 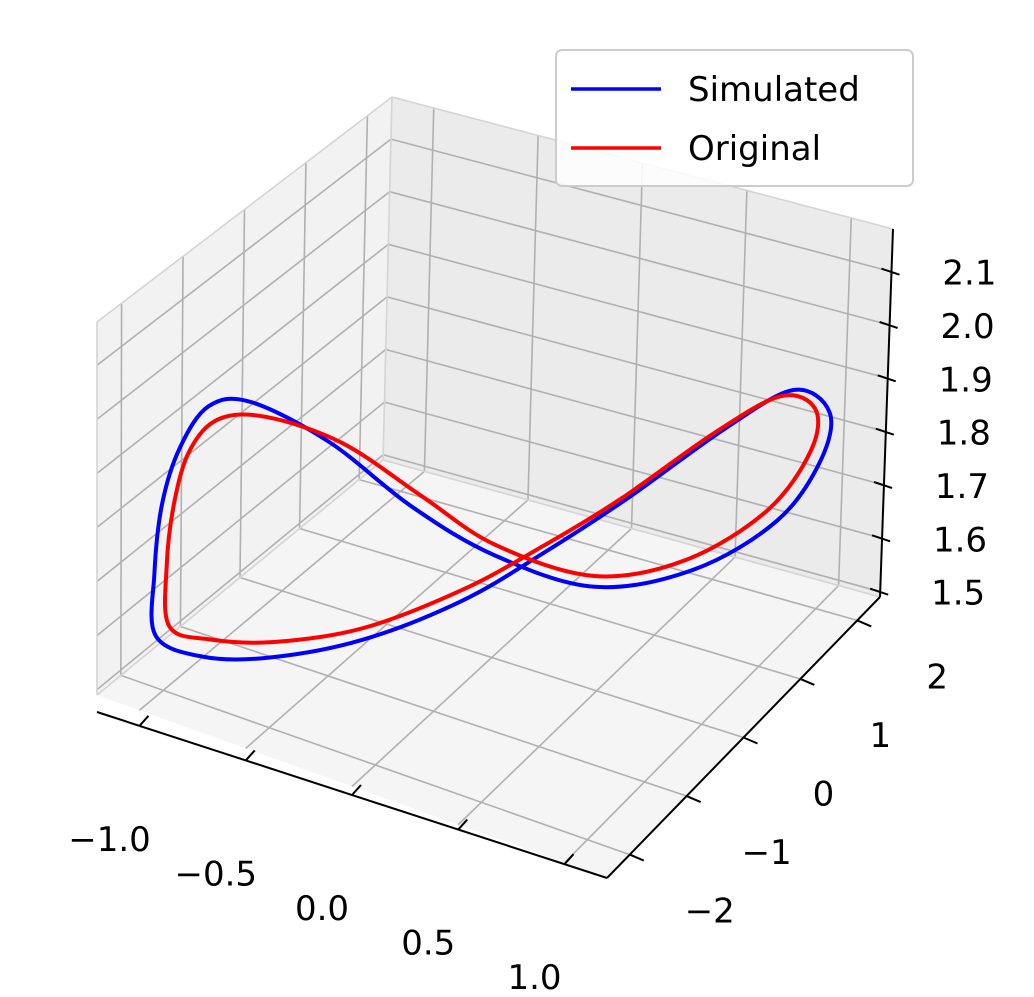 What do you see at coordinates (932, 434) in the screenshot?
I see `z-axis-ticks: 1.5 1.6 1.7 1.8 1.9 2.0 2.1` at bounding box center [932, 434].